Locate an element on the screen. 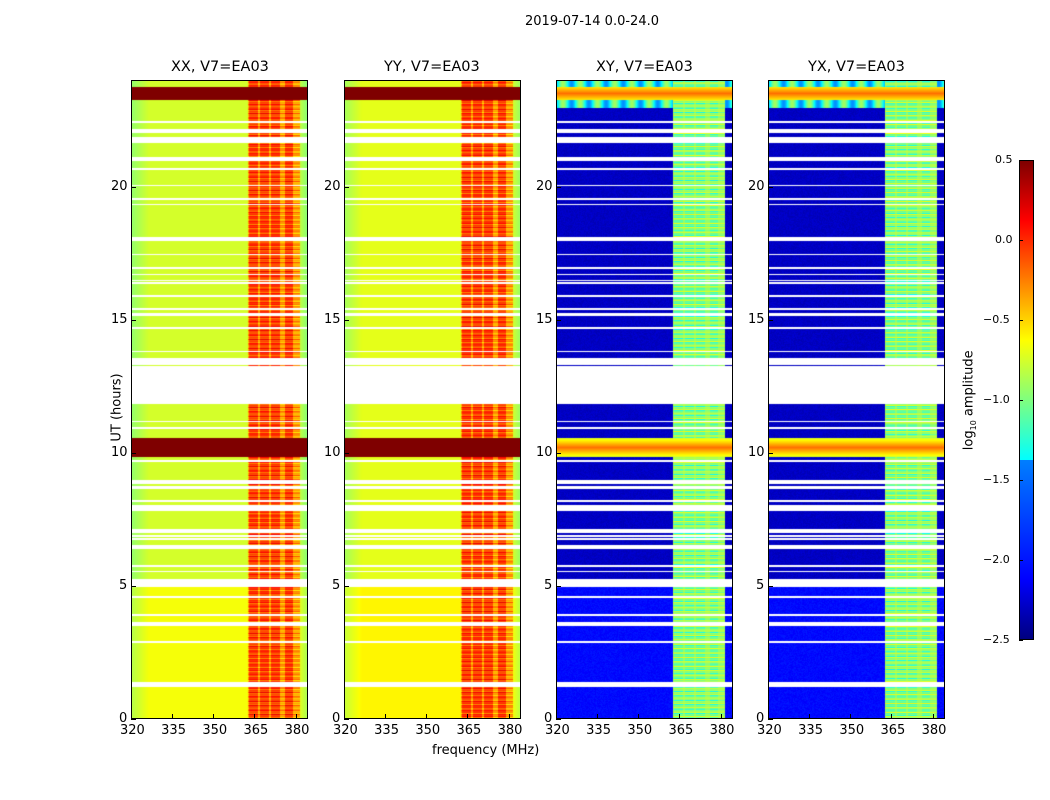 This screenshot has height=800, width=1050. colorbar-tick-label: −1.5 is located at coordinates (996, 479).